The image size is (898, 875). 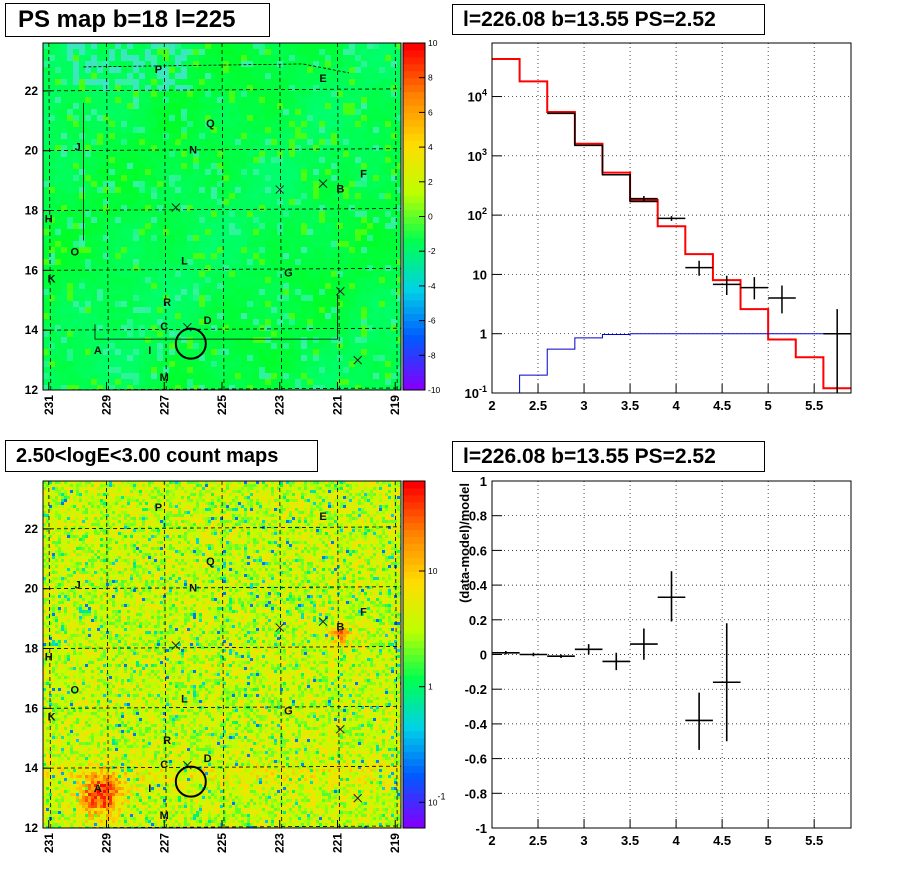 What do you see at coordinates (280, 189) in the screenshot?
I see `cross-marker` at bounding box center [280, 189].